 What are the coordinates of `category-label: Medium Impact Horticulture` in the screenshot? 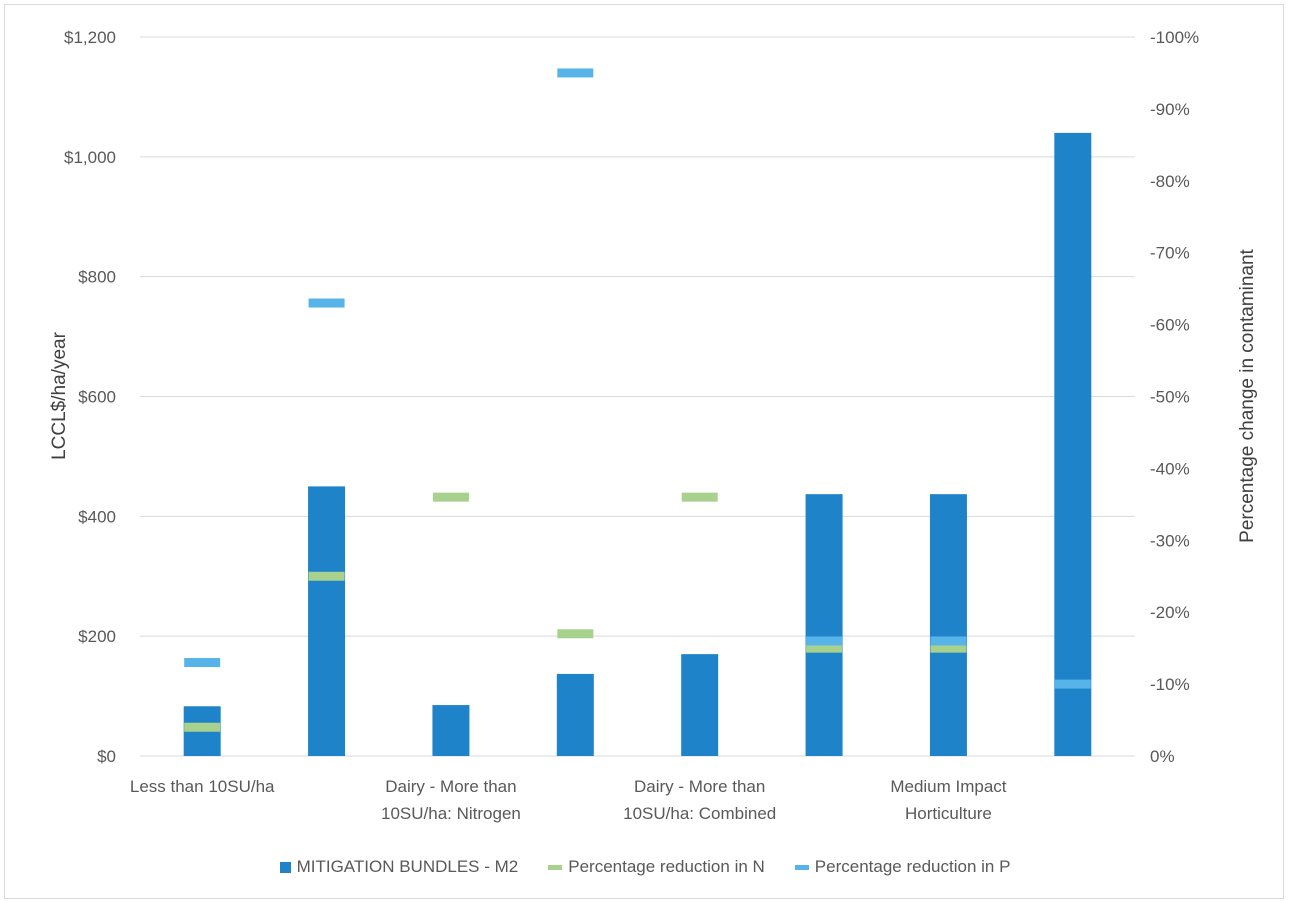 It's located at (948, 800).